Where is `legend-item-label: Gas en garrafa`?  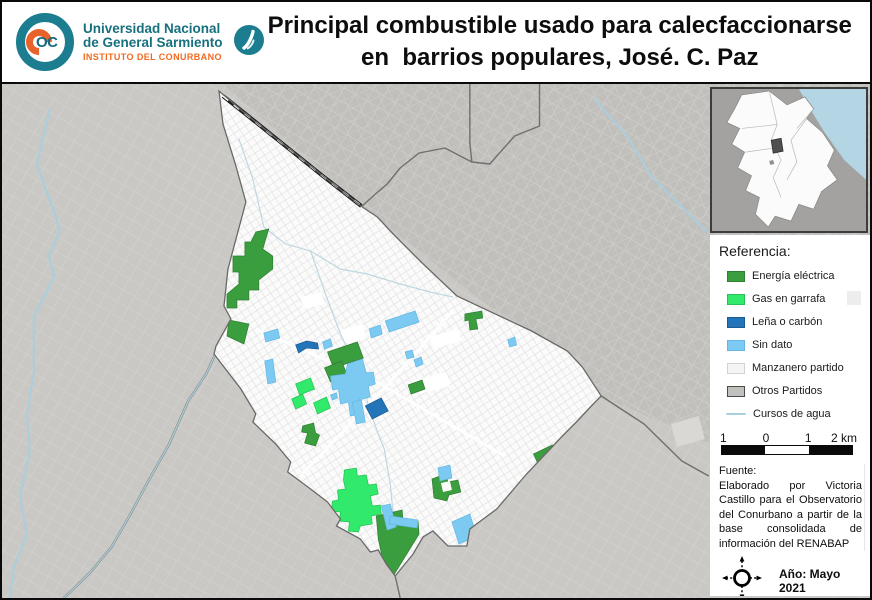 legend-item-label: Gas en garrafa is located at coordinates (789, 299).